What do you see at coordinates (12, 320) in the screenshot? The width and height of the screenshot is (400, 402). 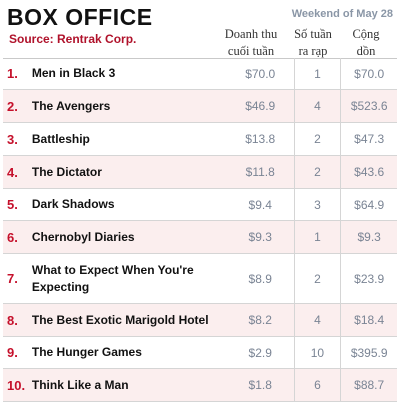 I see `rank-number: 8.` at bounding box center [12, 320].